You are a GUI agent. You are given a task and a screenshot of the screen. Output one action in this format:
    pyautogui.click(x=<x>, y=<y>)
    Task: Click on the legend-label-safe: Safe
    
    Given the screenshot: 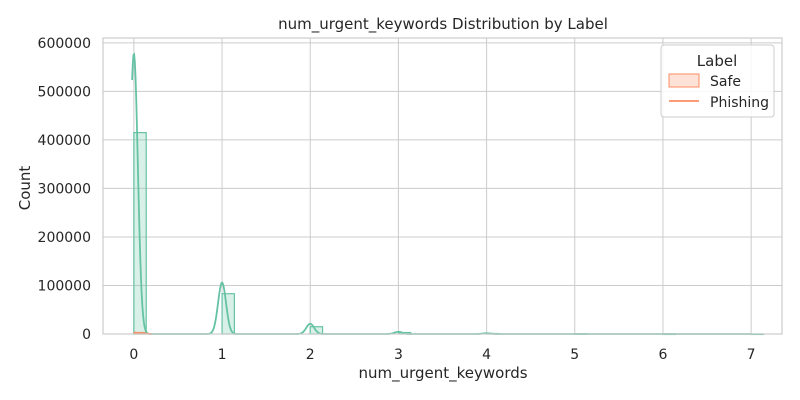 What is the action you would take?
    pyautogui.click(x=725, y=82)
    